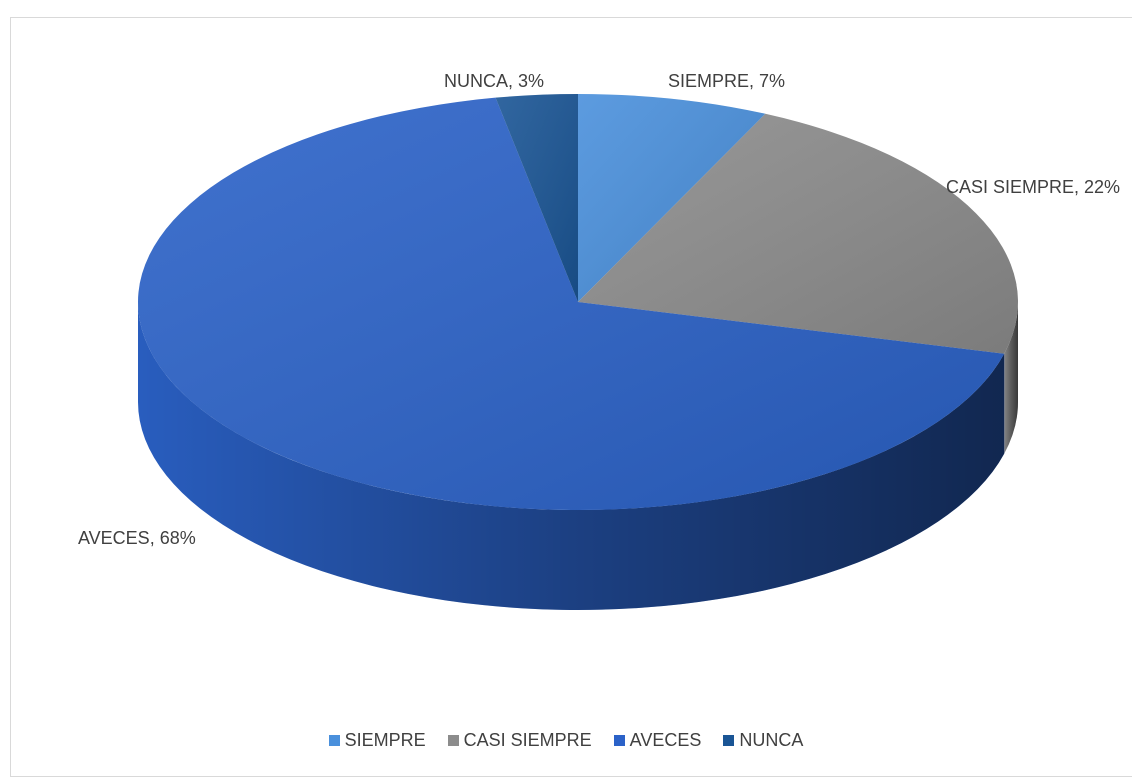 This screenshot has height=777, width=1132. Describe the element at coordinates (729, 740) in the screenshot. I see `legend-swatch-nunca` at that location.